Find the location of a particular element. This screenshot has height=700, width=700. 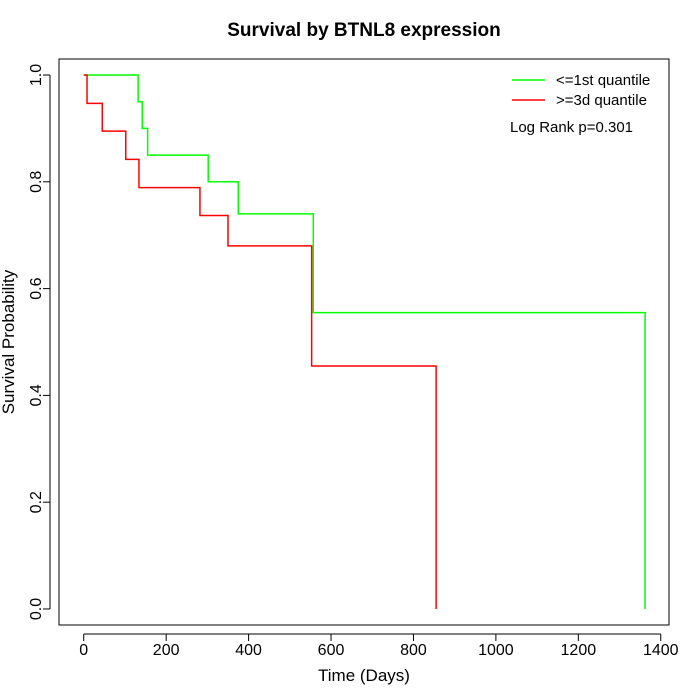

y-tick-label: 0.6 is located at coordinates (36, 288).